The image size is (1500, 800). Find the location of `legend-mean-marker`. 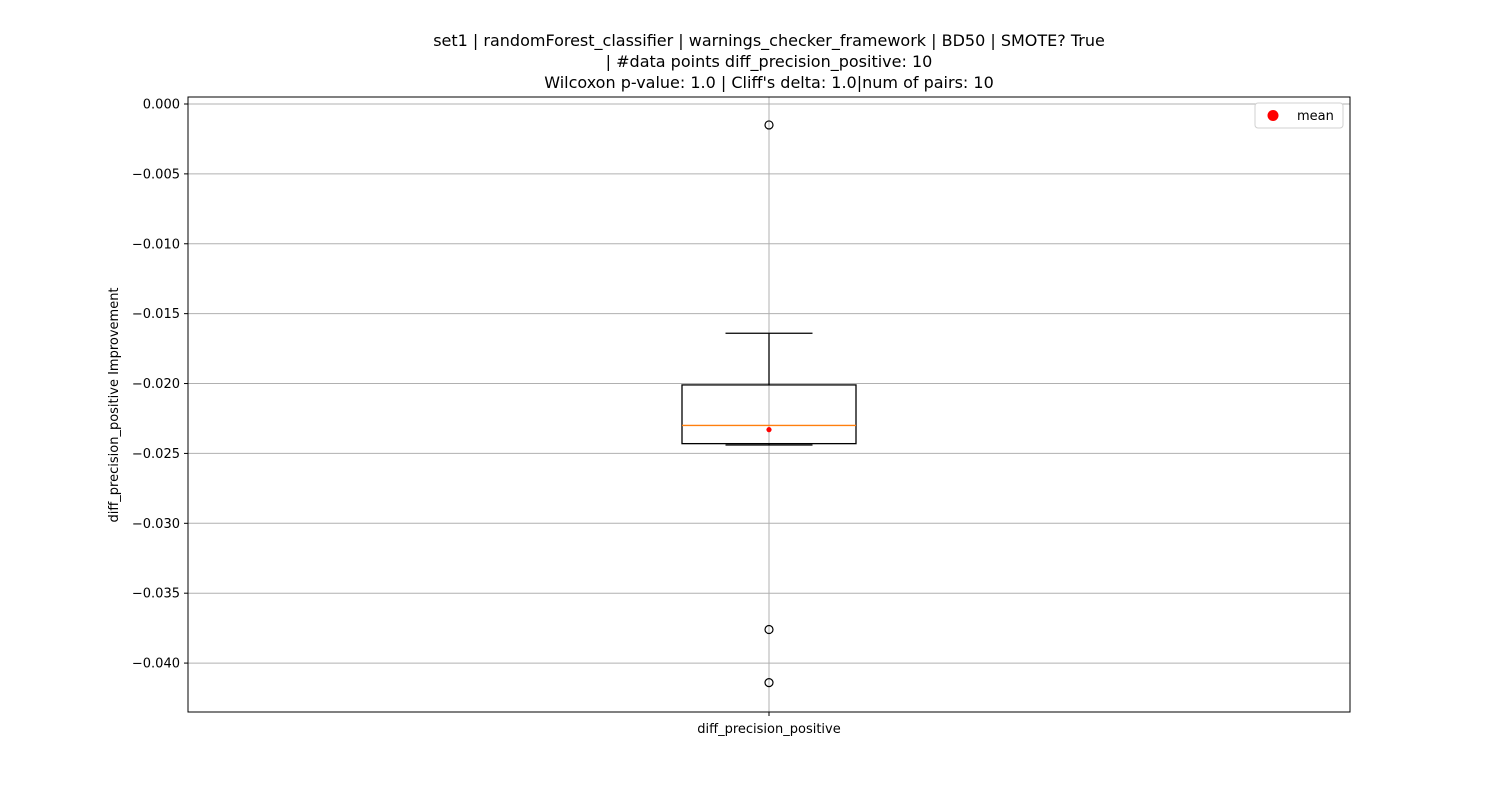

legend-mean-marker is located at coordinates (1273, 115).